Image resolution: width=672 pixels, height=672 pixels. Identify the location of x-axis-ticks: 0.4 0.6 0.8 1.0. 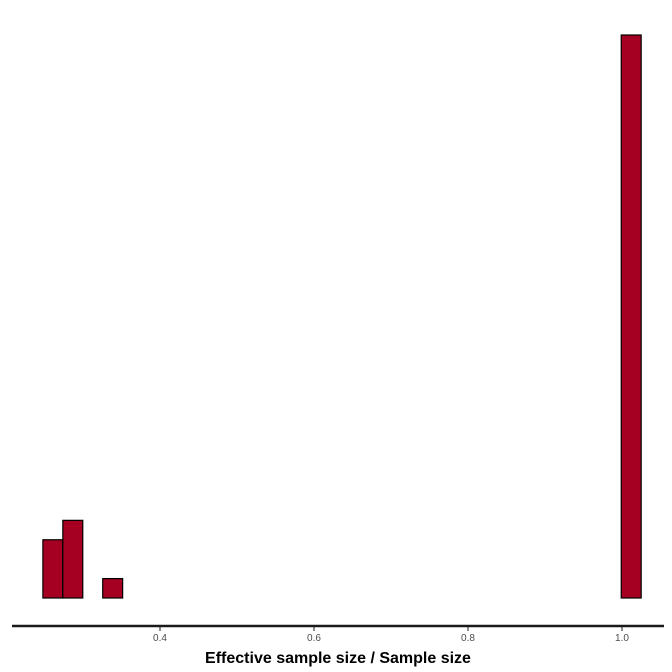
(391, 635).